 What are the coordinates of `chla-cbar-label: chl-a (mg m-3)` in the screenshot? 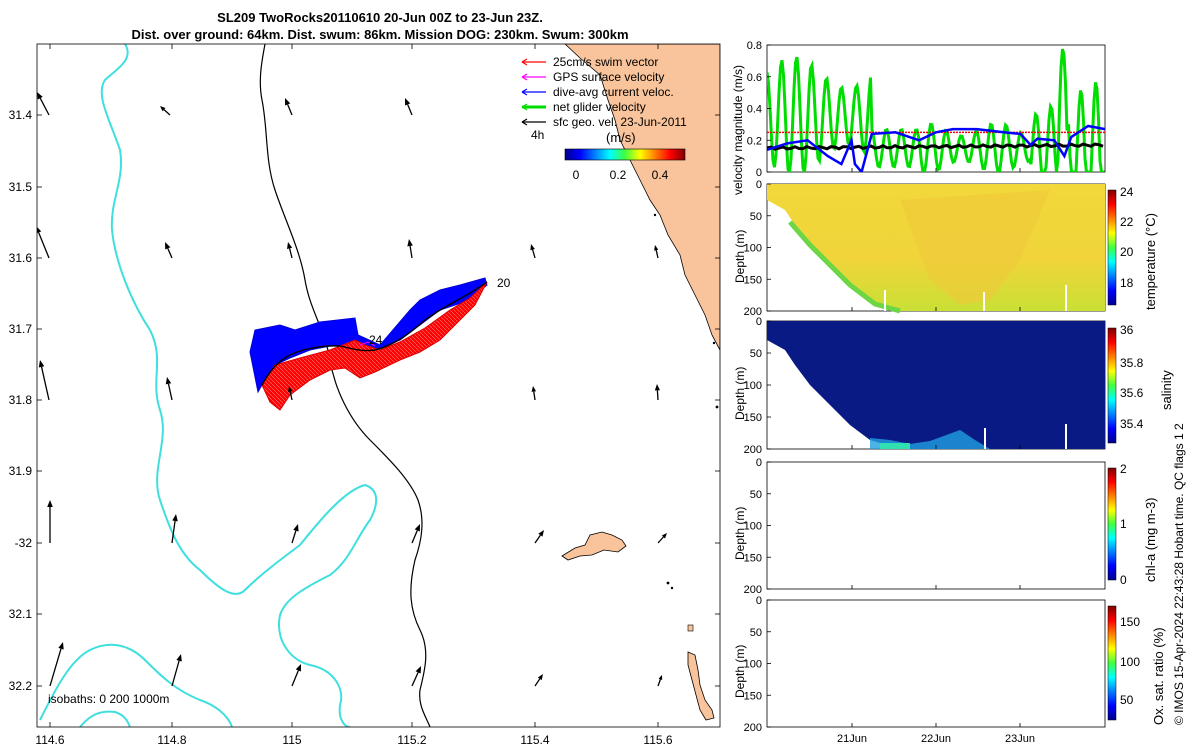 It's located at (1150, 539).